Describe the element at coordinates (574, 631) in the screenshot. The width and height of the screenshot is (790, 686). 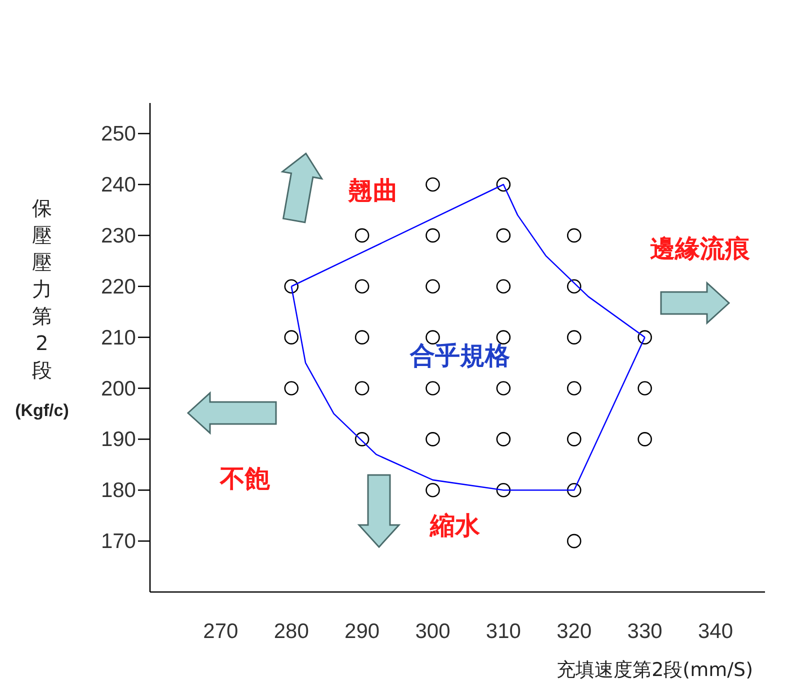
I see `x-tick-label: 320` at that location.